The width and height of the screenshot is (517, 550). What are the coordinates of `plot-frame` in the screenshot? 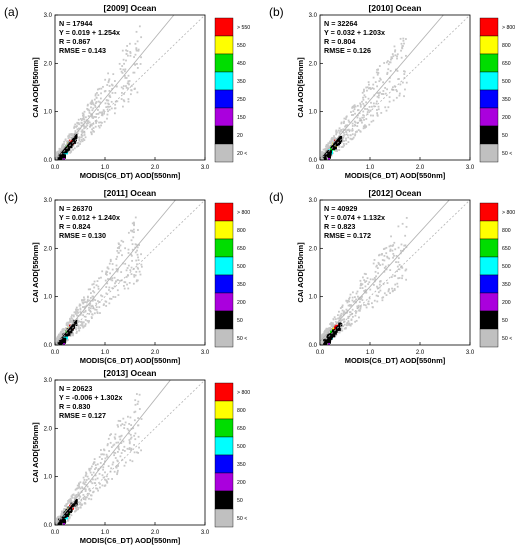 It's located at (130, 87).